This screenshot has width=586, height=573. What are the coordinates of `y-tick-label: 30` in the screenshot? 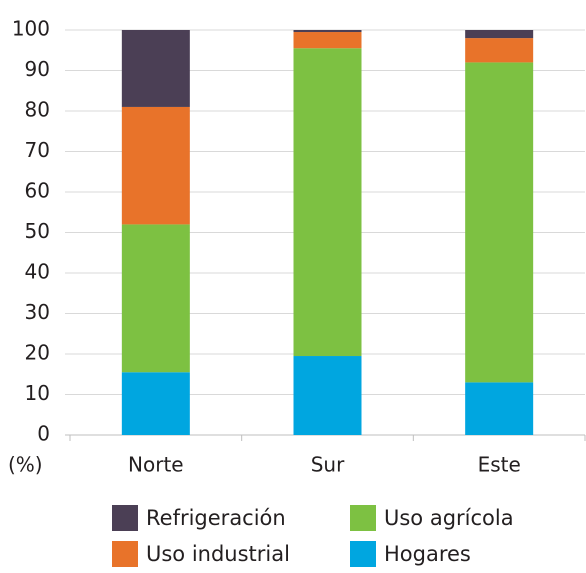 It's located at (37, 312).